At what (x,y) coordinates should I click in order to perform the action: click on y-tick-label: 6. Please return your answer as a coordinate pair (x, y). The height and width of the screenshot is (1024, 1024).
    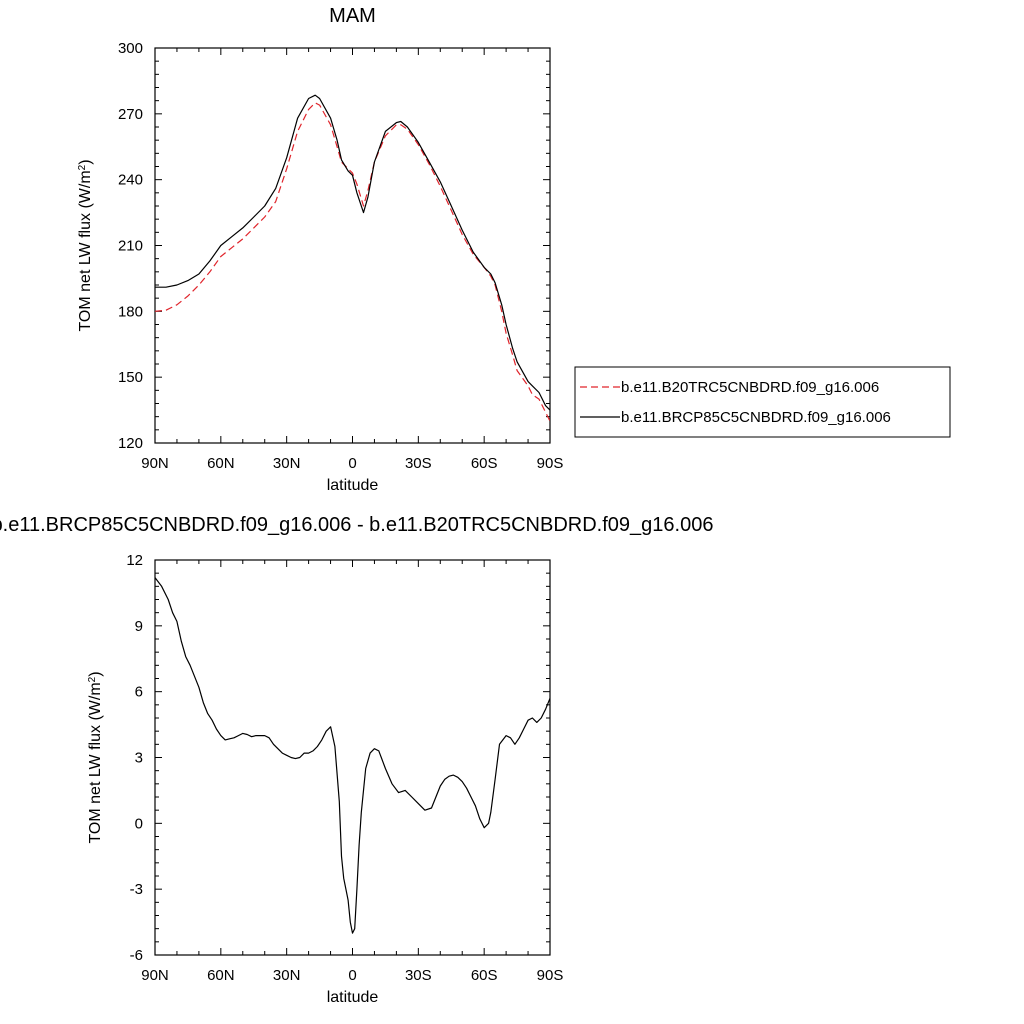
    Looking at the image, I should click on (139, 692).